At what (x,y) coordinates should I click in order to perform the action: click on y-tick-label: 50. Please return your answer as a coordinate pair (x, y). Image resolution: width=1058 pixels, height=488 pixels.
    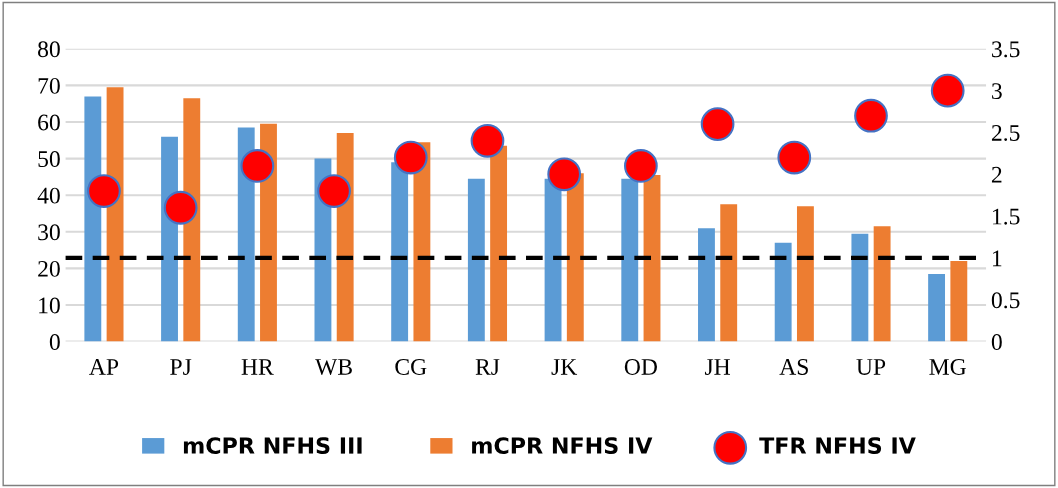
    Looking at the image, I should click on (49, 159).